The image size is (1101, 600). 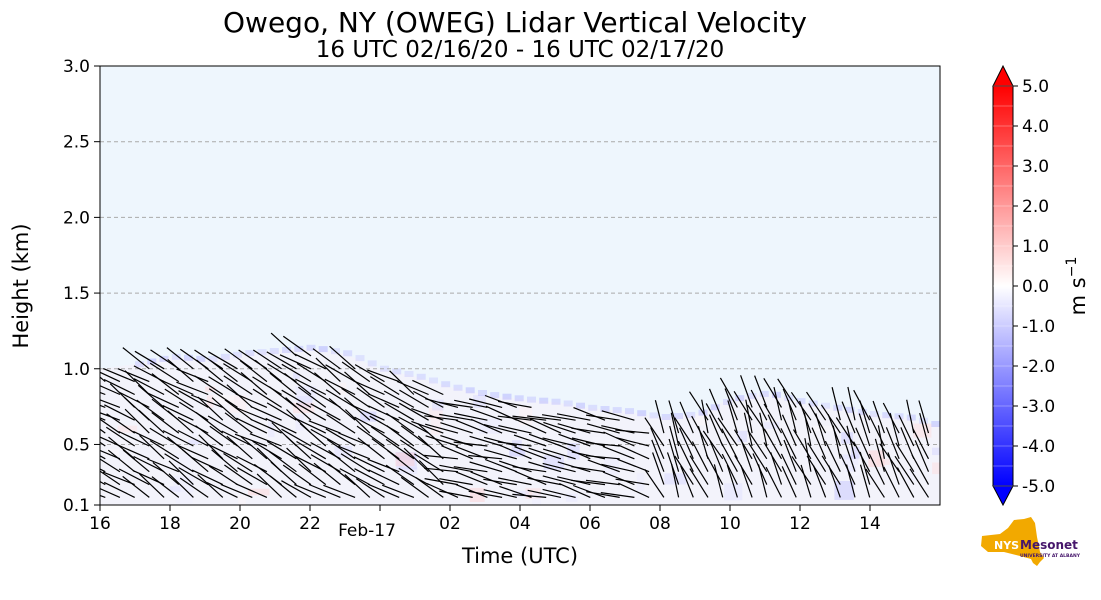 What do you see at coordinates (450, 524) in the screenshot?
I see `x-tick-label: 02` at bounding box center [450, 524].